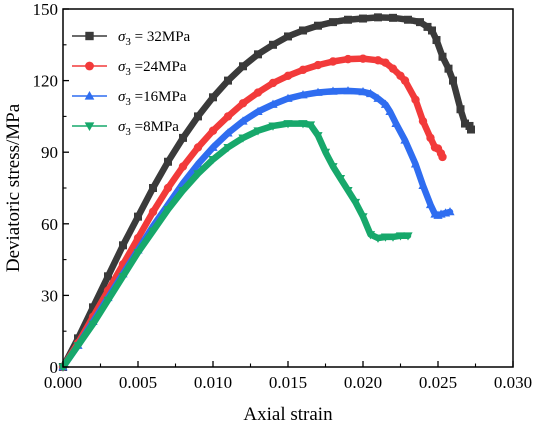 Image resolution: width=533 pixels, height=428 pixels. I want to click on y-tick-label: 120, so click(46, 81).